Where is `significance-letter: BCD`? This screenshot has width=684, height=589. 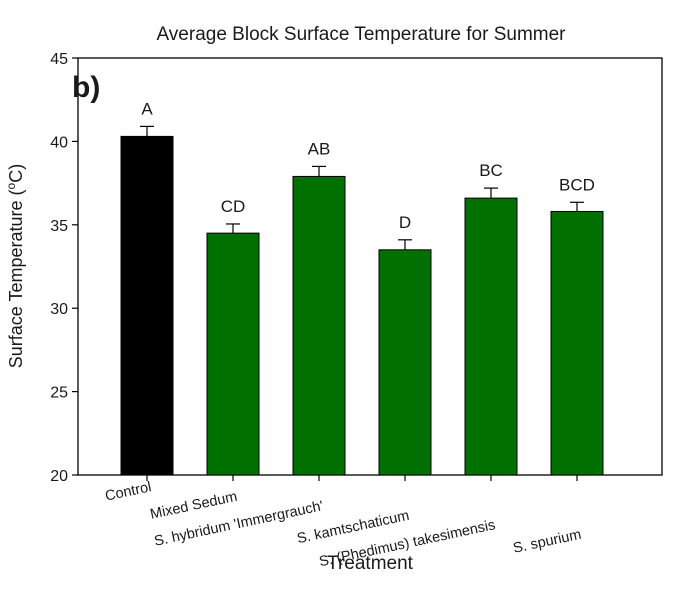
significance-letter: BCD is located at coordinates (577, 184).